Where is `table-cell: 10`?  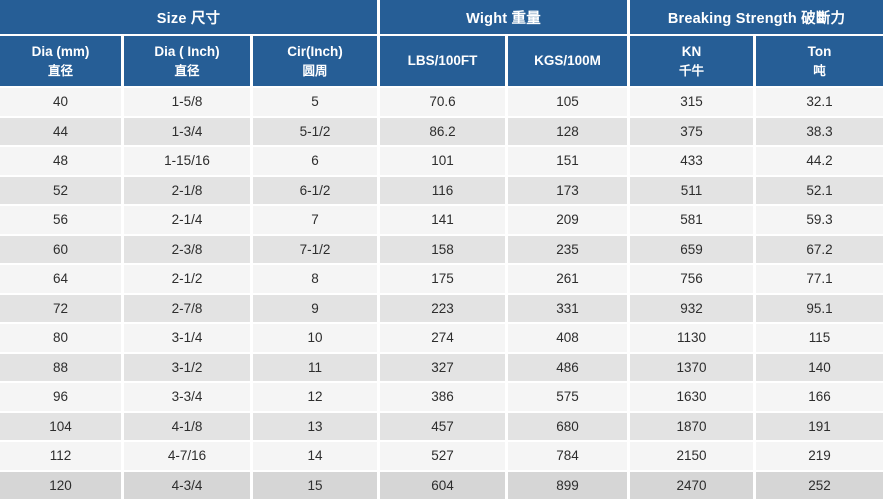
table-cell: 10 is located at coordinates (317, 339).